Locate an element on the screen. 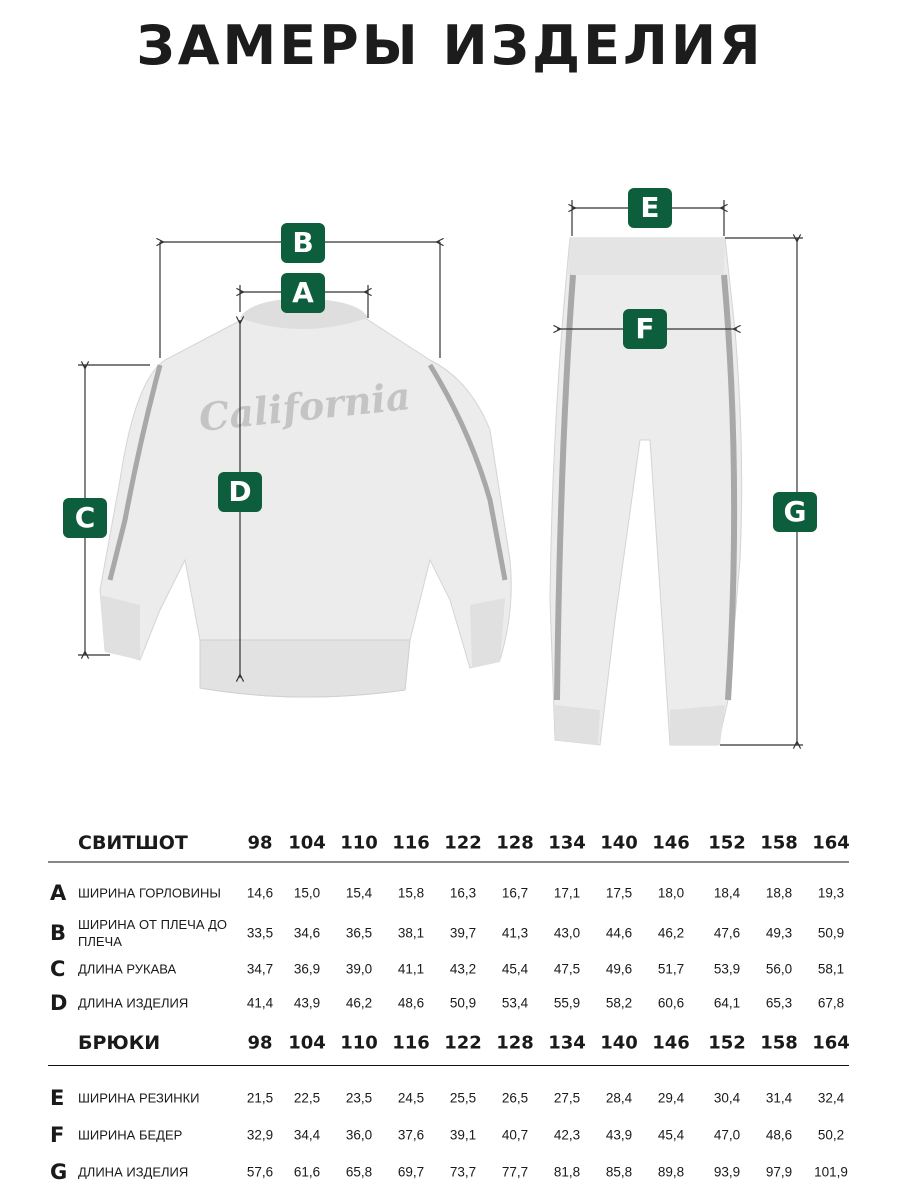 Image resolution: width=900 pixels, height=1200 pixels. row-label: ДЛИНА ИЗДЕЛИЯ is located at coordinates (133, 1172).